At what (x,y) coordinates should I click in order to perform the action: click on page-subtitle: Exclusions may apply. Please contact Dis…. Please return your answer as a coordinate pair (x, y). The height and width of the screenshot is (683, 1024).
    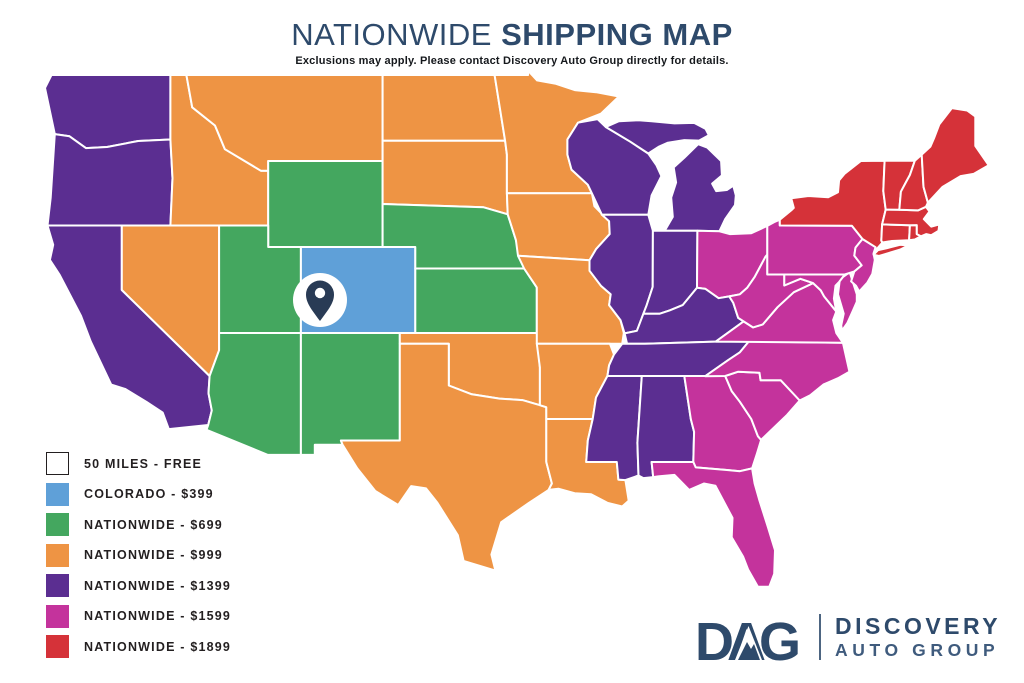
    Looking at the image, I should click on (512, 61).